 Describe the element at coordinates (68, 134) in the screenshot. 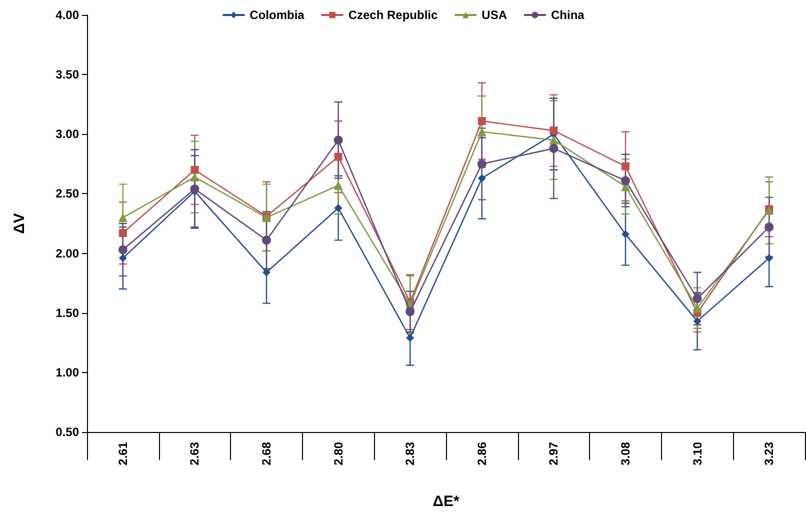

I see `y-tick-label: 3.00` at that location.